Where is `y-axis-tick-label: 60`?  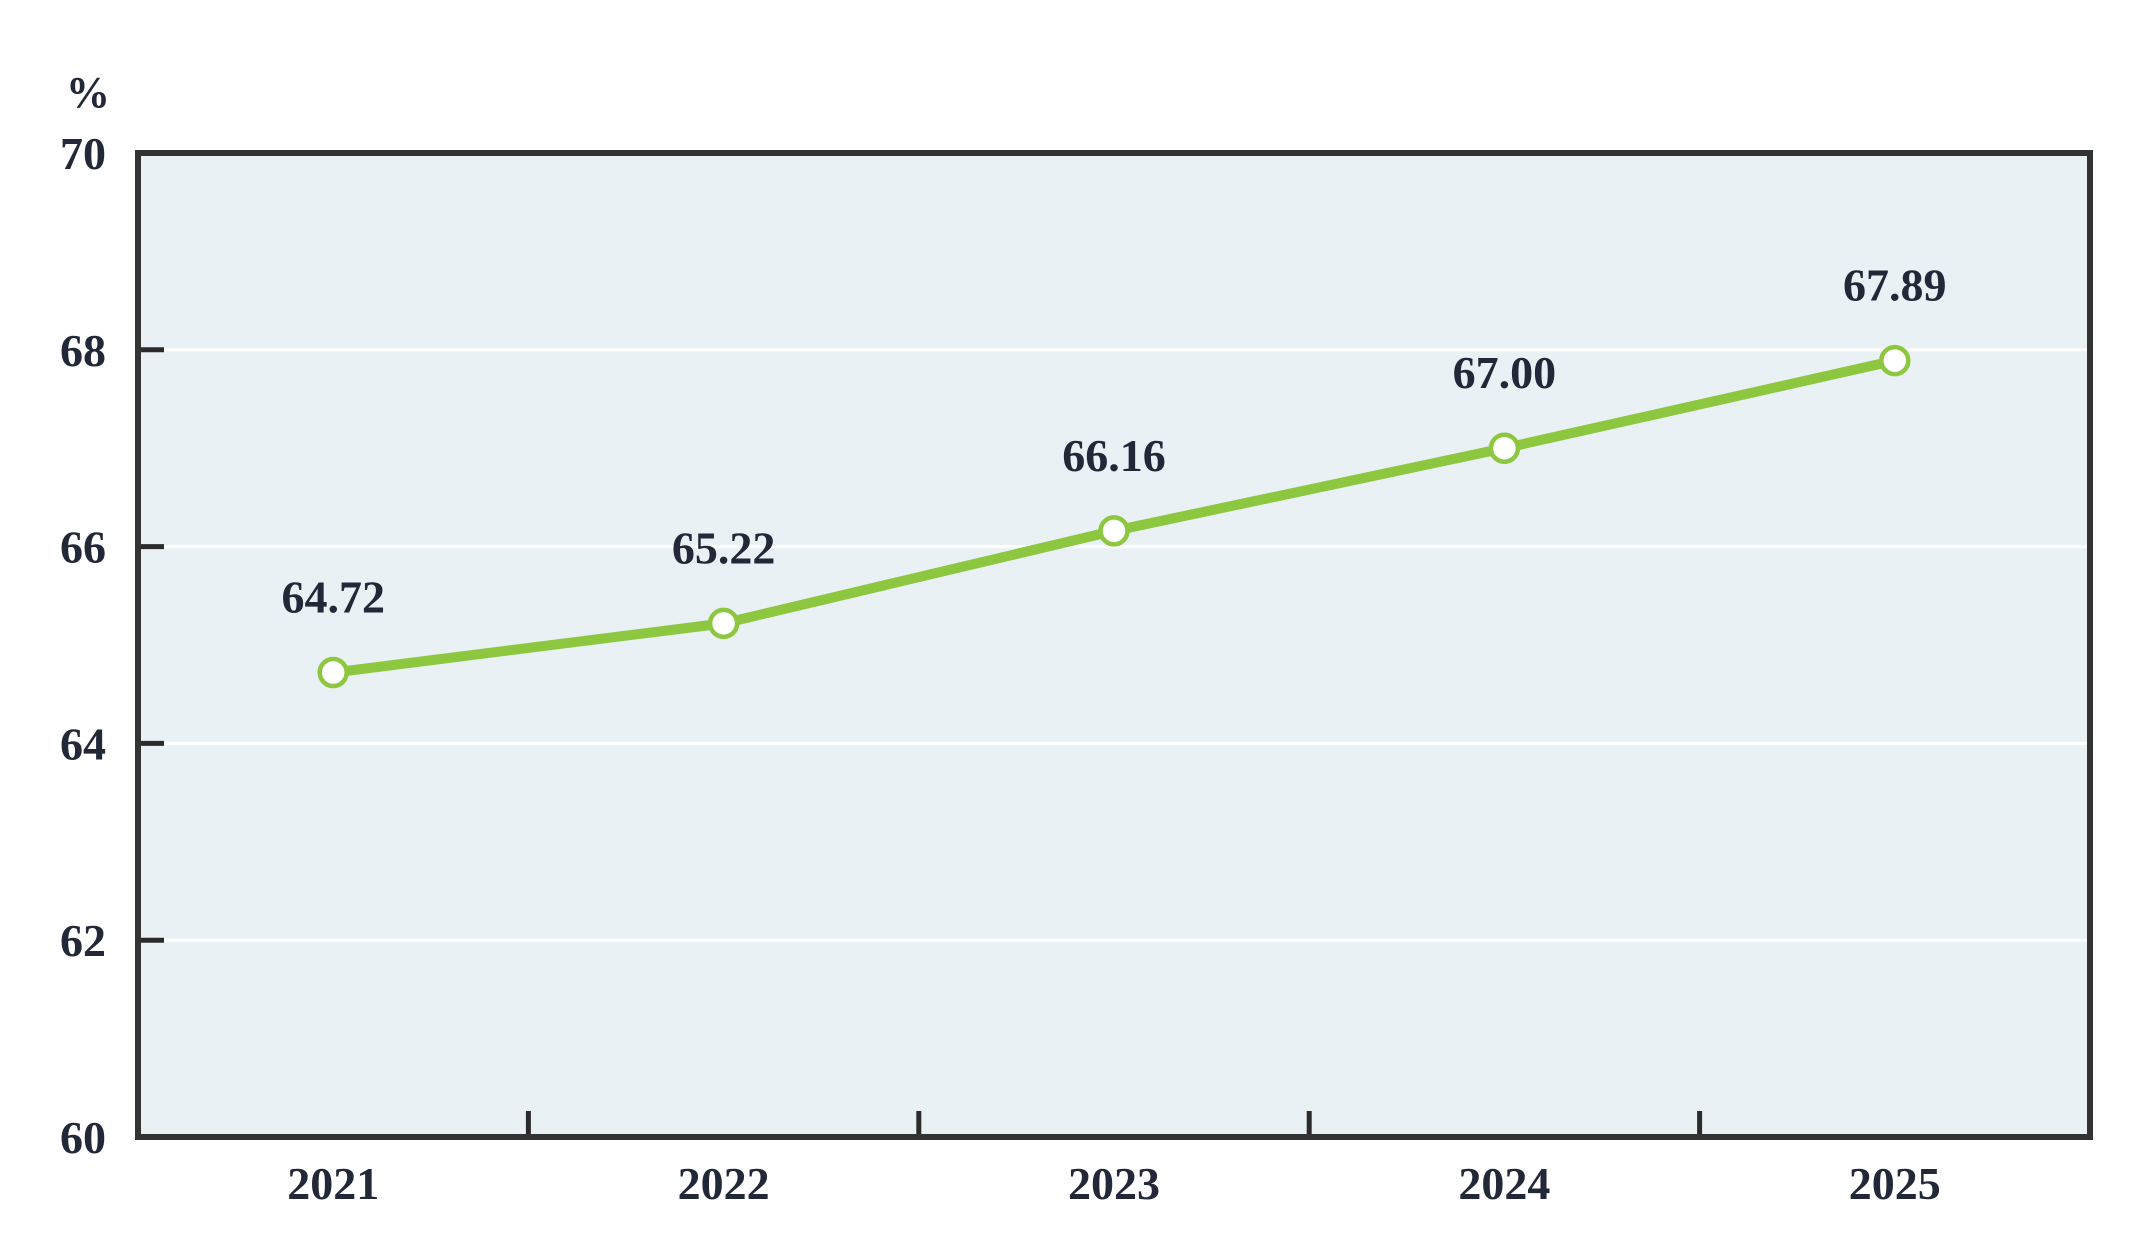 y-axis-tick-label: 60 is located at coordinates (83, 1137).